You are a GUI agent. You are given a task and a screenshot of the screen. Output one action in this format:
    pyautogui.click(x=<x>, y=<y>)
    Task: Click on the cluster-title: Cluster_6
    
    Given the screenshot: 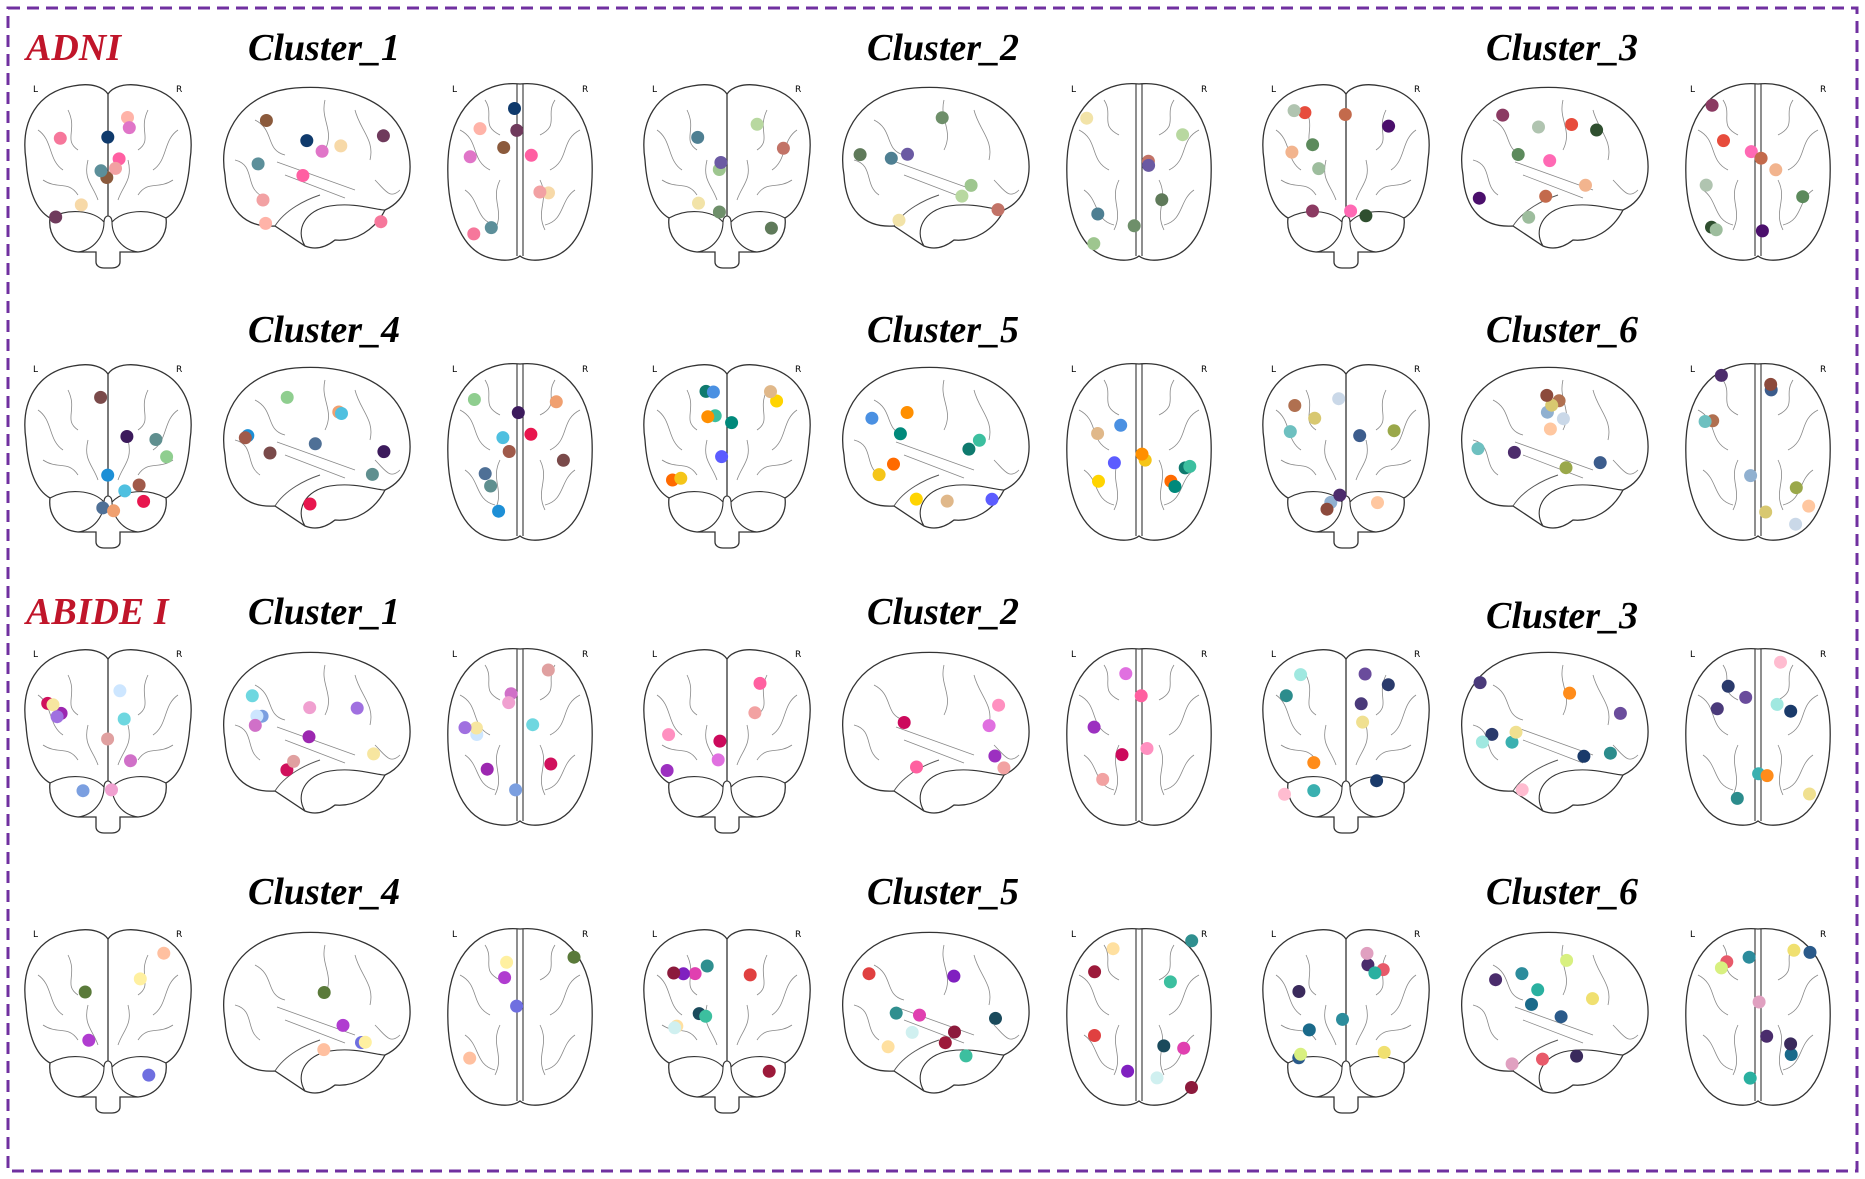 What is the action you would take?
    pyautogui.click(x=1562, y=330)
    